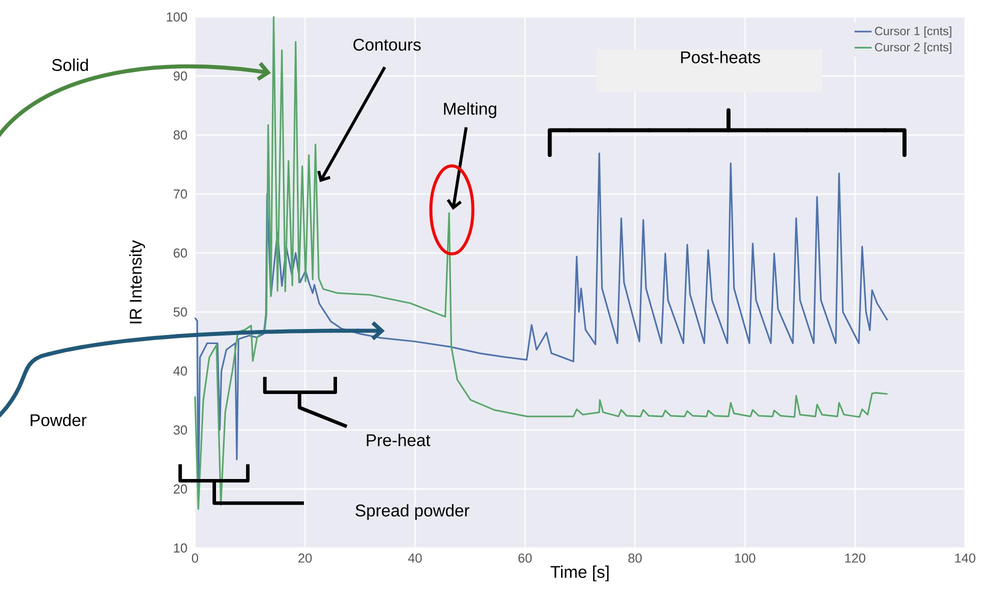 Image resolution: width=988 pixels, height=614 pixels. Describe the element at coordinates (913, 48) in the screenshot. I see `legend-label: Cursor 2 [cnts]` at that location.